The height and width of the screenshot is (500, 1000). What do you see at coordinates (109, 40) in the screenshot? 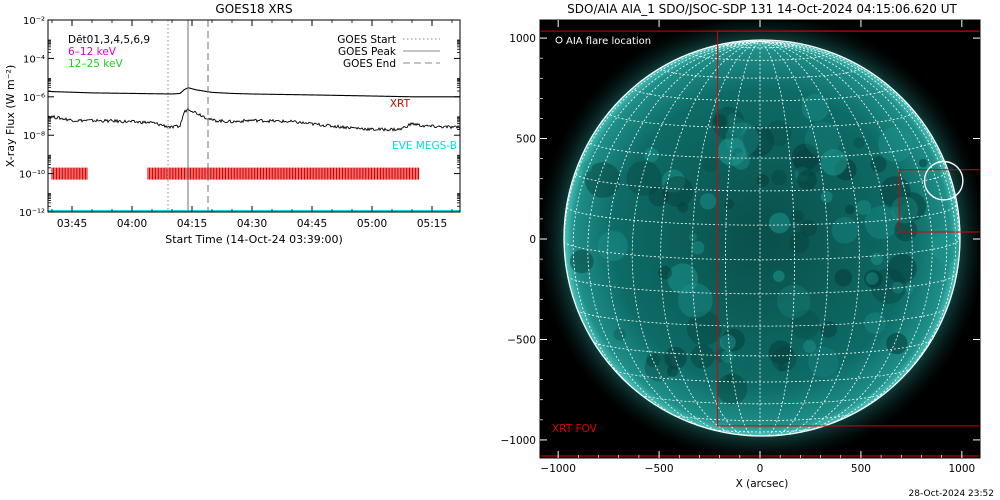
I see `lightcurve-legend-left-item: Dēt01,3,4,5,6,9` at bounding box center [109, 40].